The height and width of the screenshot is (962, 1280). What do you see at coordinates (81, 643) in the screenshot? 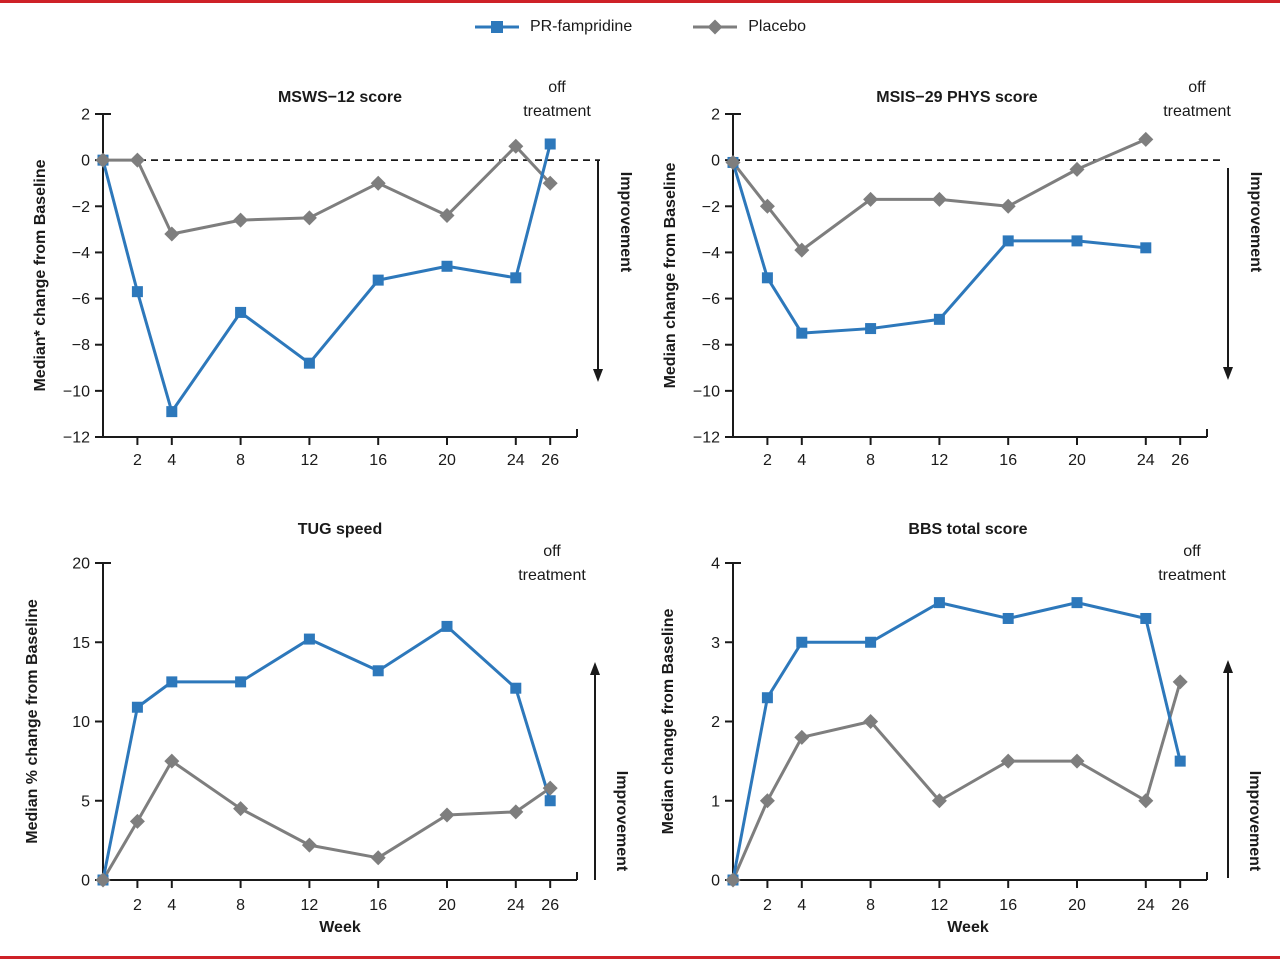
I see `y-tick-label: 15` at bounding box center [81, 643].